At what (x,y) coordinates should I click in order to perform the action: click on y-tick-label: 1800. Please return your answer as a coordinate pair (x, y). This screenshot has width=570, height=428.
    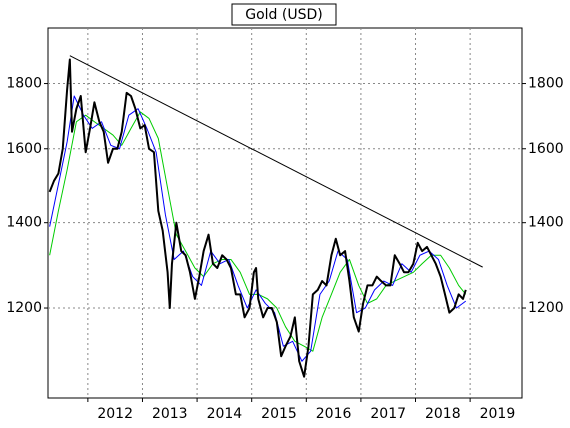
    Looking at the image, I should click on (24, 84).